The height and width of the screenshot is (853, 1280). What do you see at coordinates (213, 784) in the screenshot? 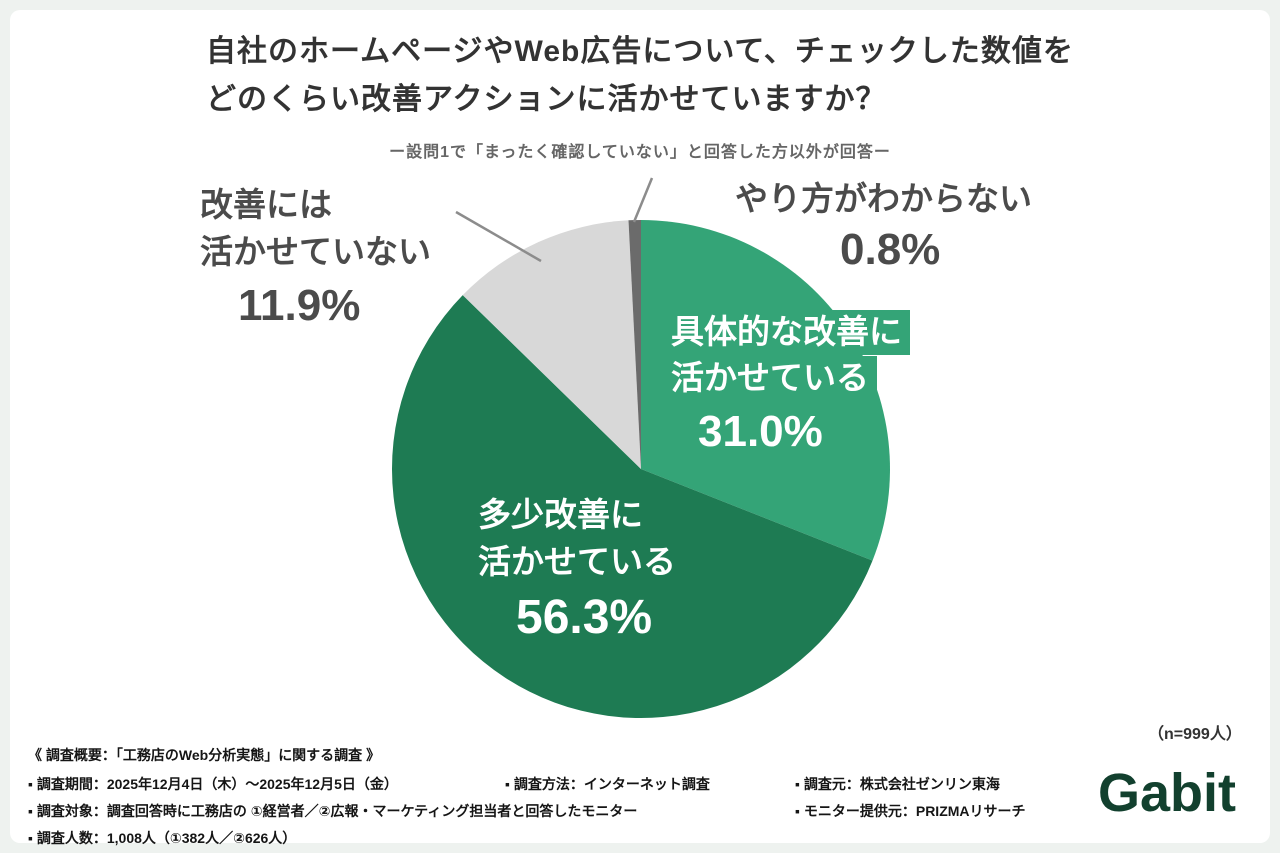
I see `survey-period: ▪ 調査期間：2025年12月4日（木）〜2025年12月5日（金）` at bounding box center [213, 784].